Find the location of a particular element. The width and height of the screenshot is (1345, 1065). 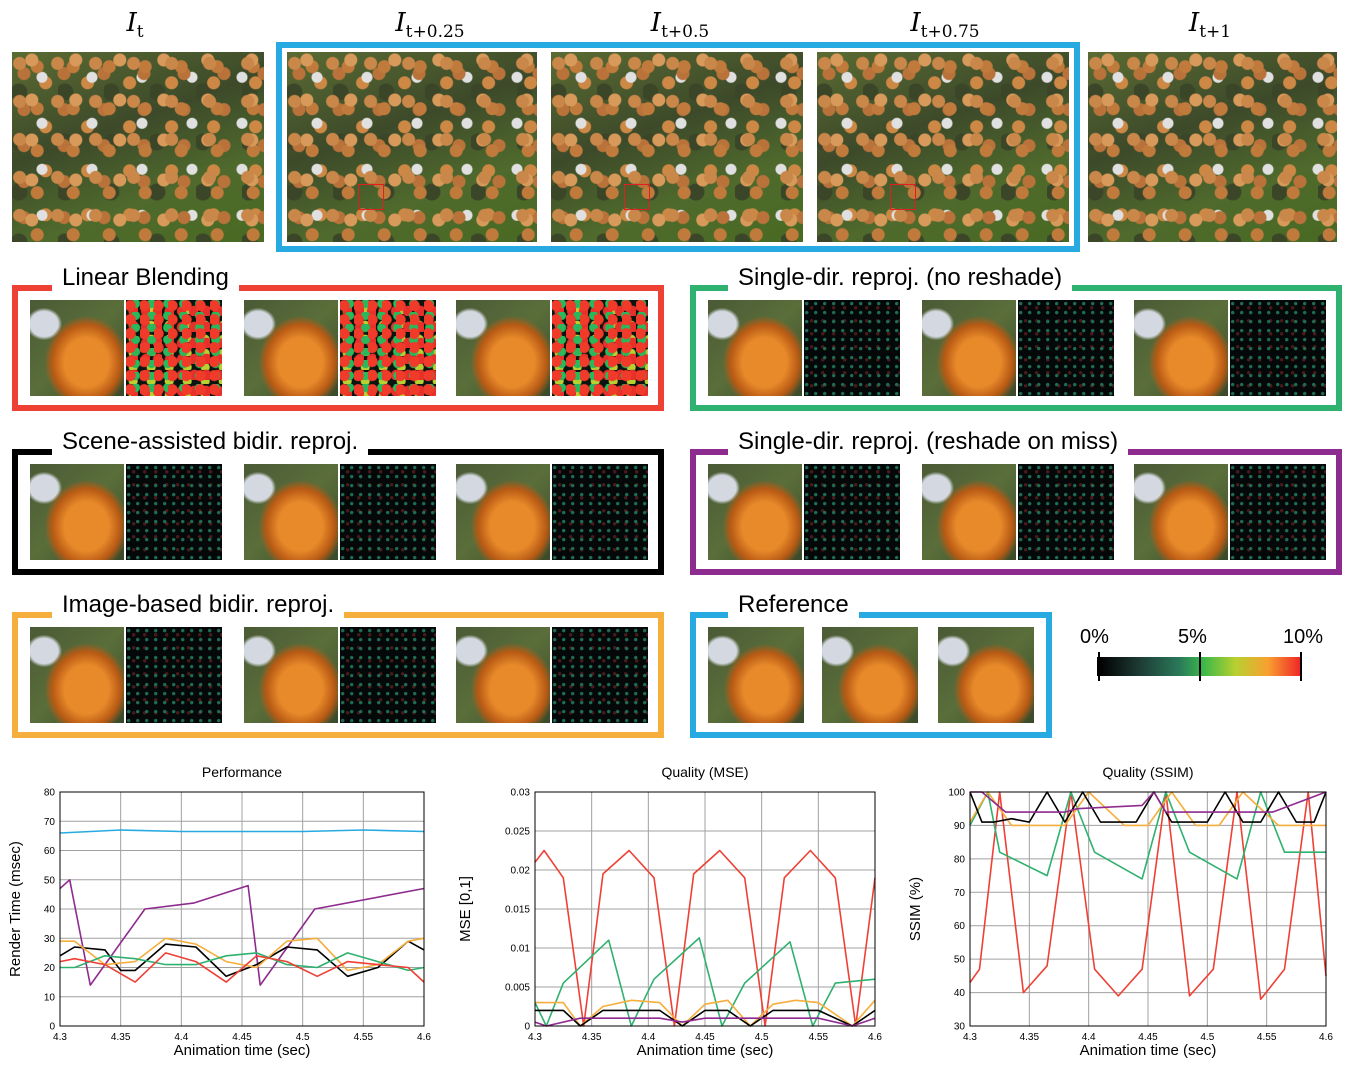

panel-title-linear-blending: Linear Blending is located at coordinates (145, 278).